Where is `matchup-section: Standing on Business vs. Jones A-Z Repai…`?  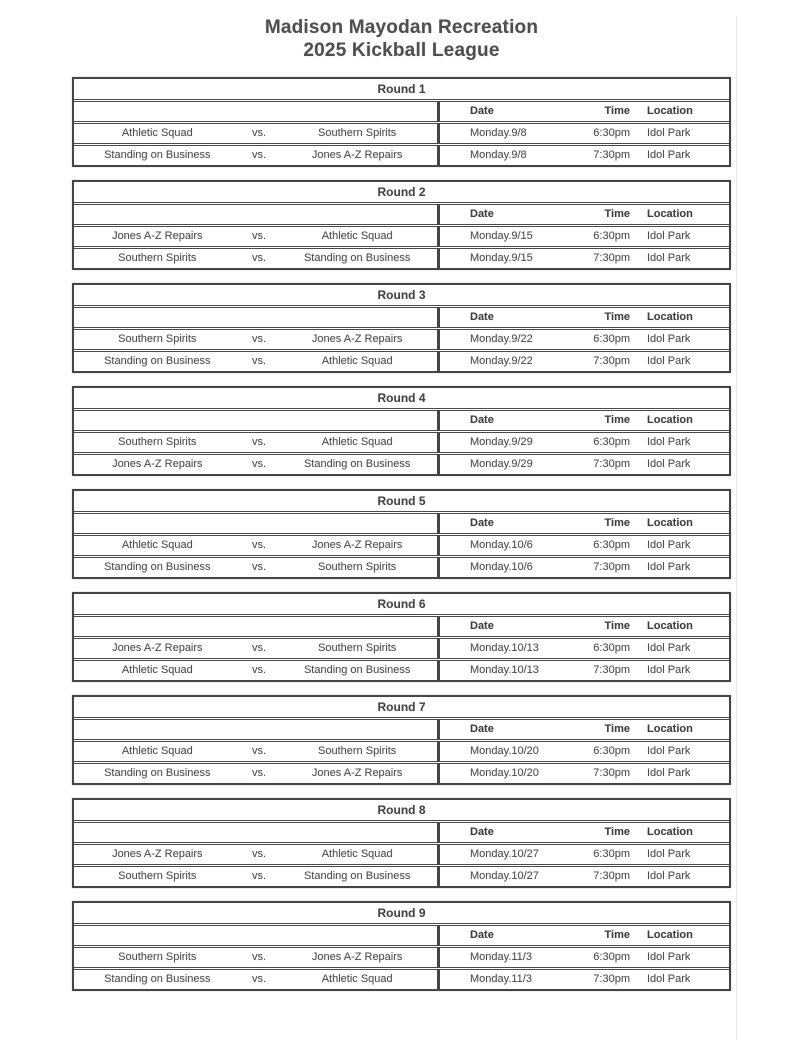 matchup-section: Standing on Business vs. Jones A-Z Repai… is located at coordinates (257, 155).